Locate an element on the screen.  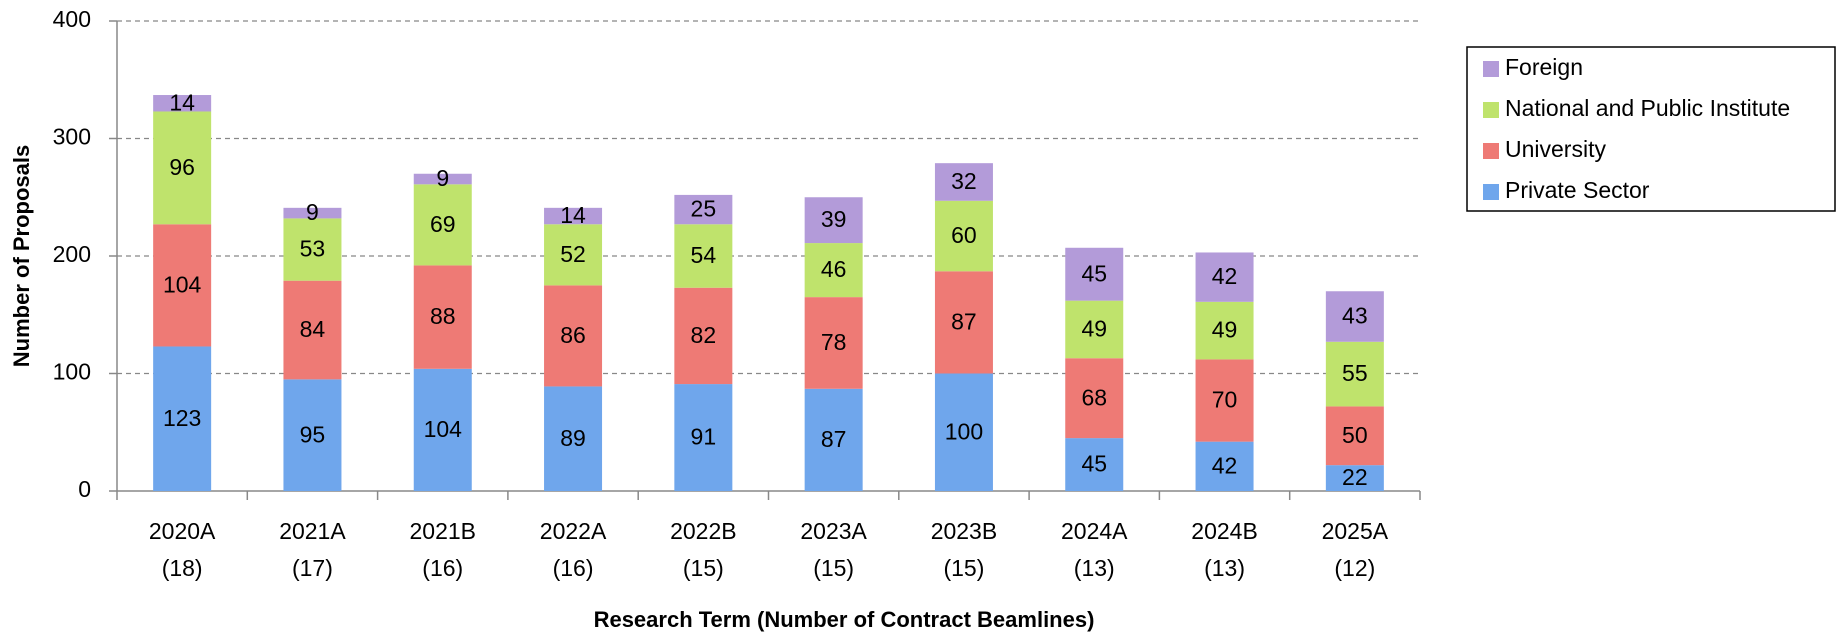
data-label: 96 is located at coordinates (182, 167).